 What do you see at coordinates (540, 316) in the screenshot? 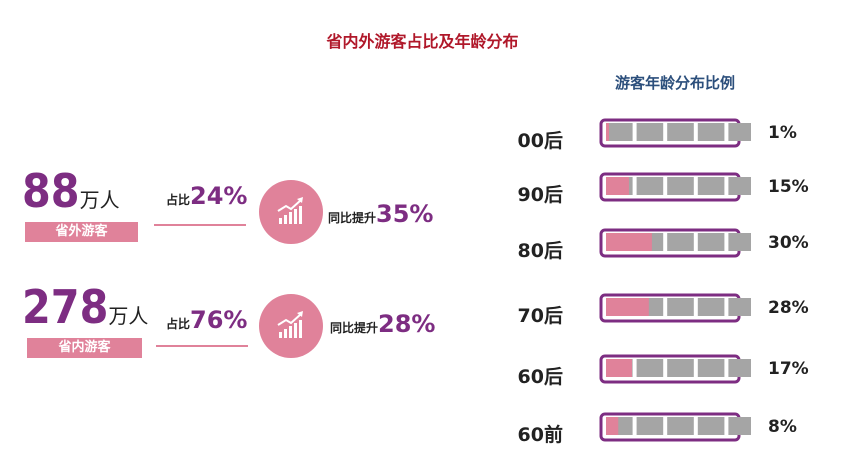
I see `age-category-label: 70后` at bounding box center [540, 316].